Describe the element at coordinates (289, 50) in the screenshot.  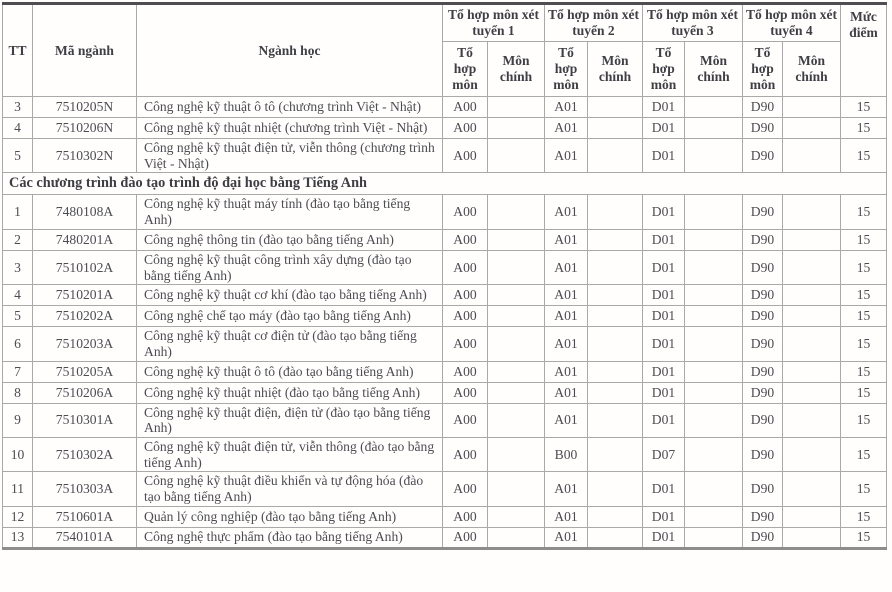
I see `col-header-major-name: Ngành học` at that location.